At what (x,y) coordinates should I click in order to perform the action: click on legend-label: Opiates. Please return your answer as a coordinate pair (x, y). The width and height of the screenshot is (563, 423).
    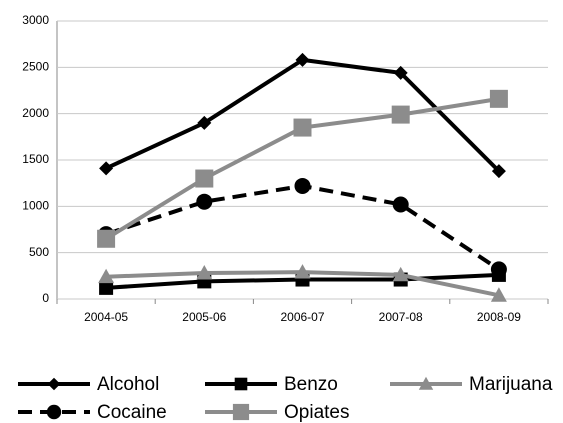
    Looking at the image, I should click on (316, 412).